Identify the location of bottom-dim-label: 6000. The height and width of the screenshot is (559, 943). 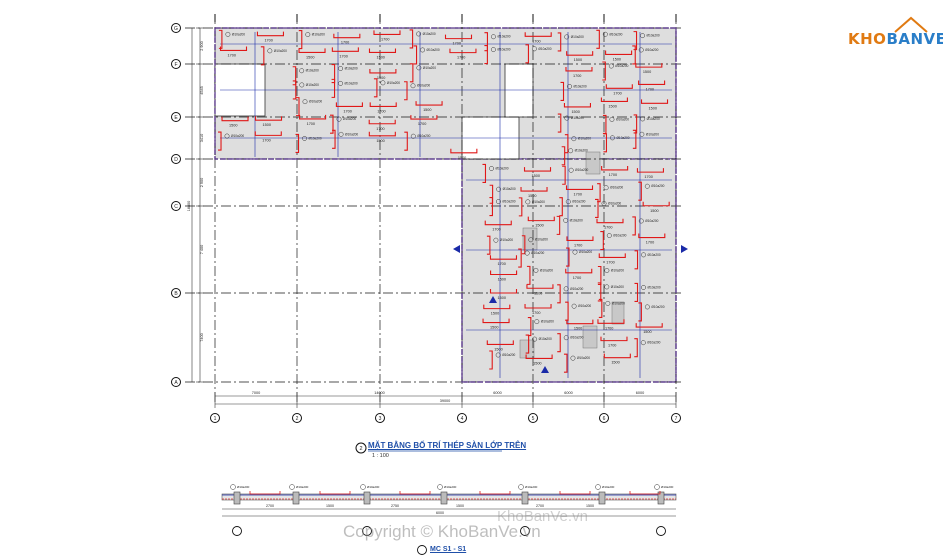
(640, 393).